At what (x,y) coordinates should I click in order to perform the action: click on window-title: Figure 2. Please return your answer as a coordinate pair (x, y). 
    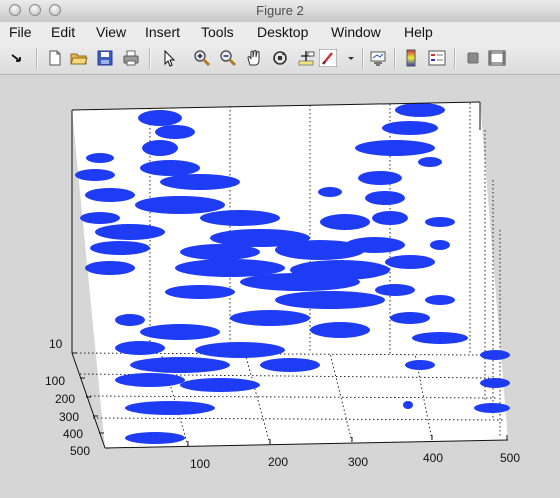
    Looking at the image, I should click on (280, 10).